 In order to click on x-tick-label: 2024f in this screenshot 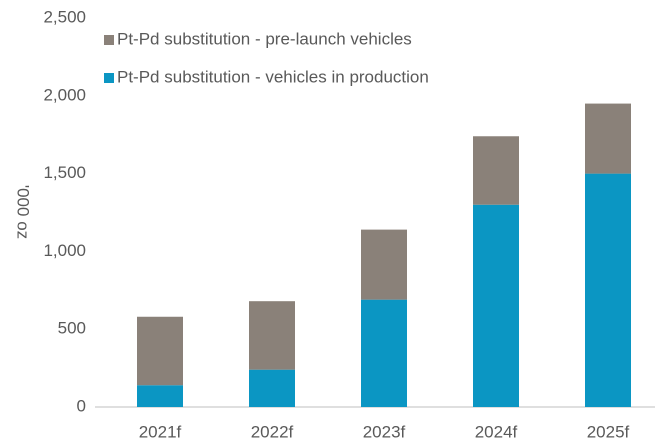, I will do `click(496, 431)`.